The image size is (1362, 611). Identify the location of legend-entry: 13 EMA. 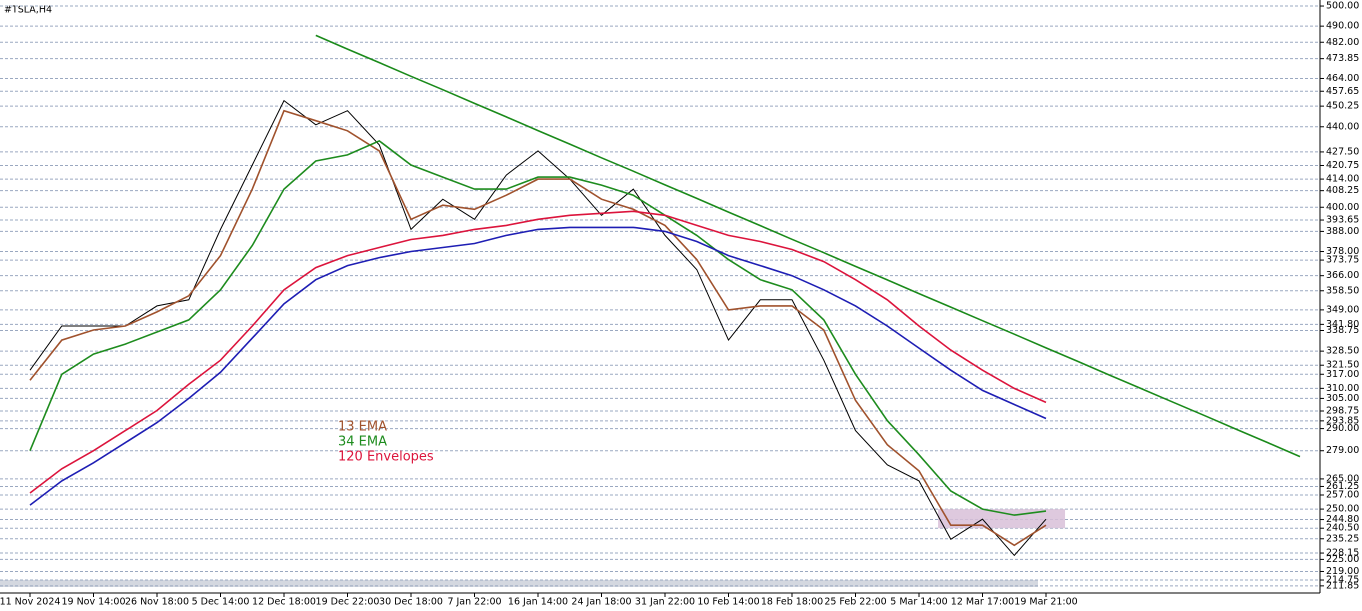
(362, 427).